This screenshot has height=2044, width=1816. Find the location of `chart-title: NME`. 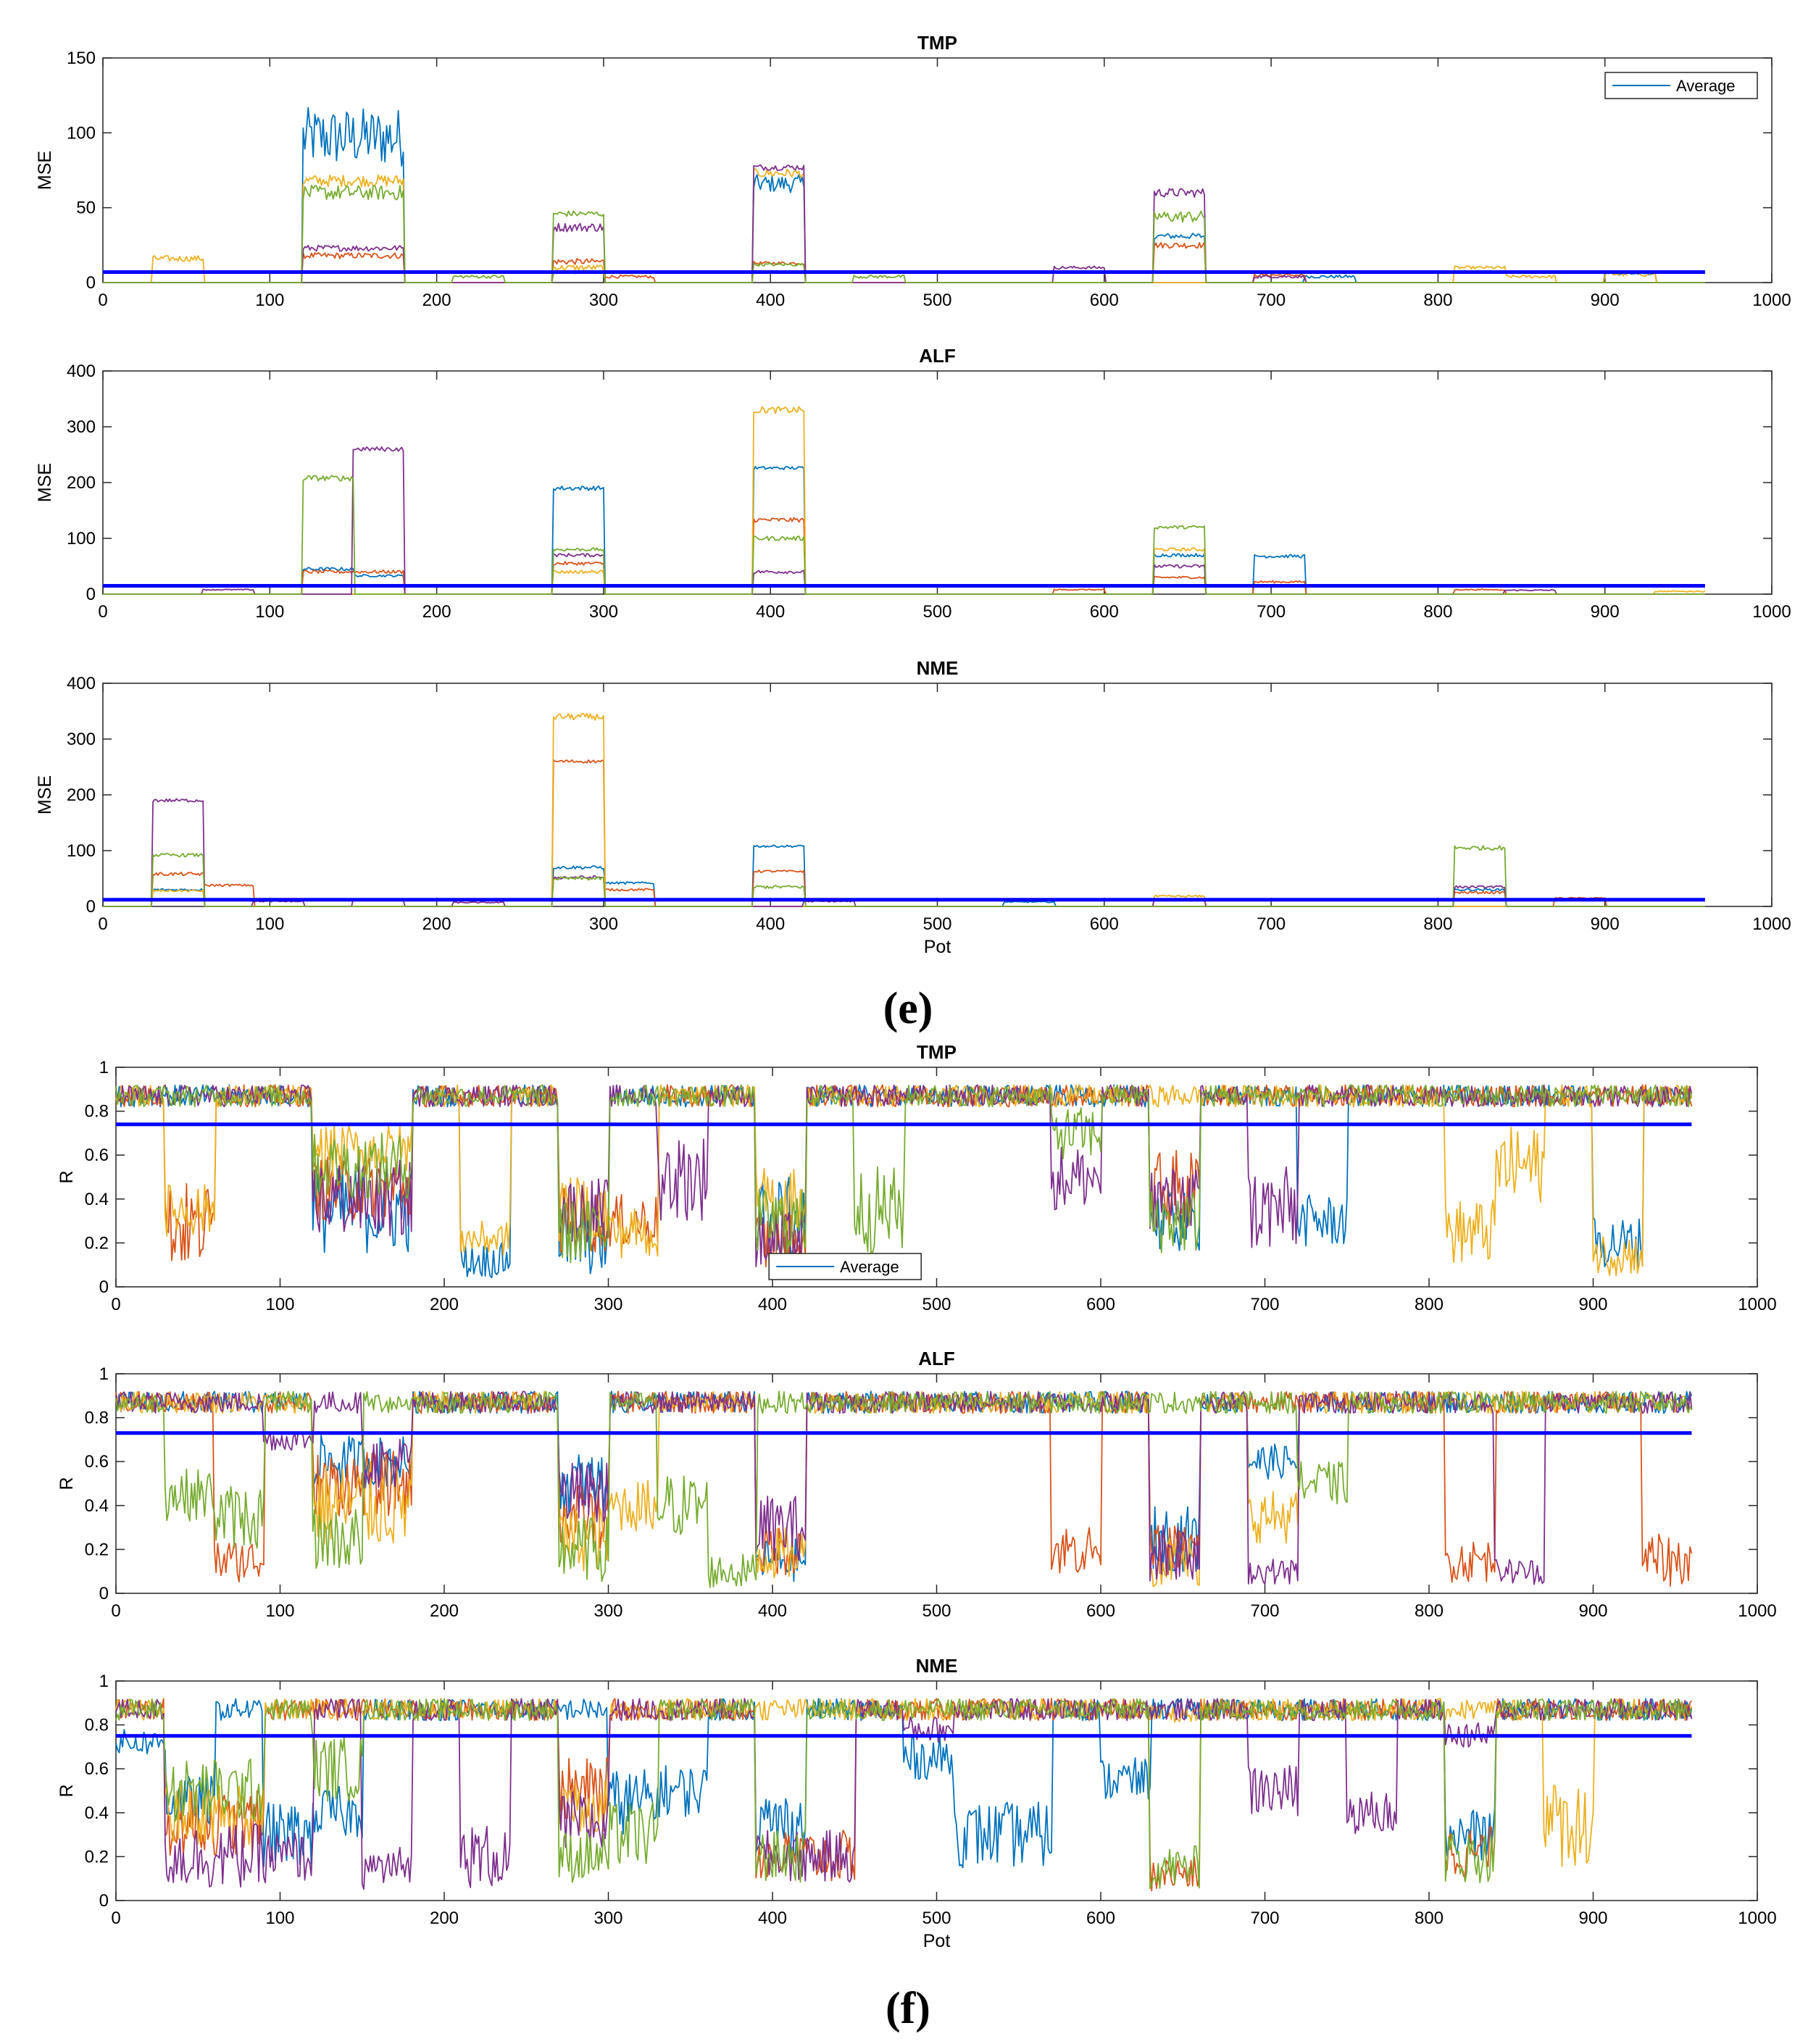

chart-title: NME is located at coordinates (938, 668).